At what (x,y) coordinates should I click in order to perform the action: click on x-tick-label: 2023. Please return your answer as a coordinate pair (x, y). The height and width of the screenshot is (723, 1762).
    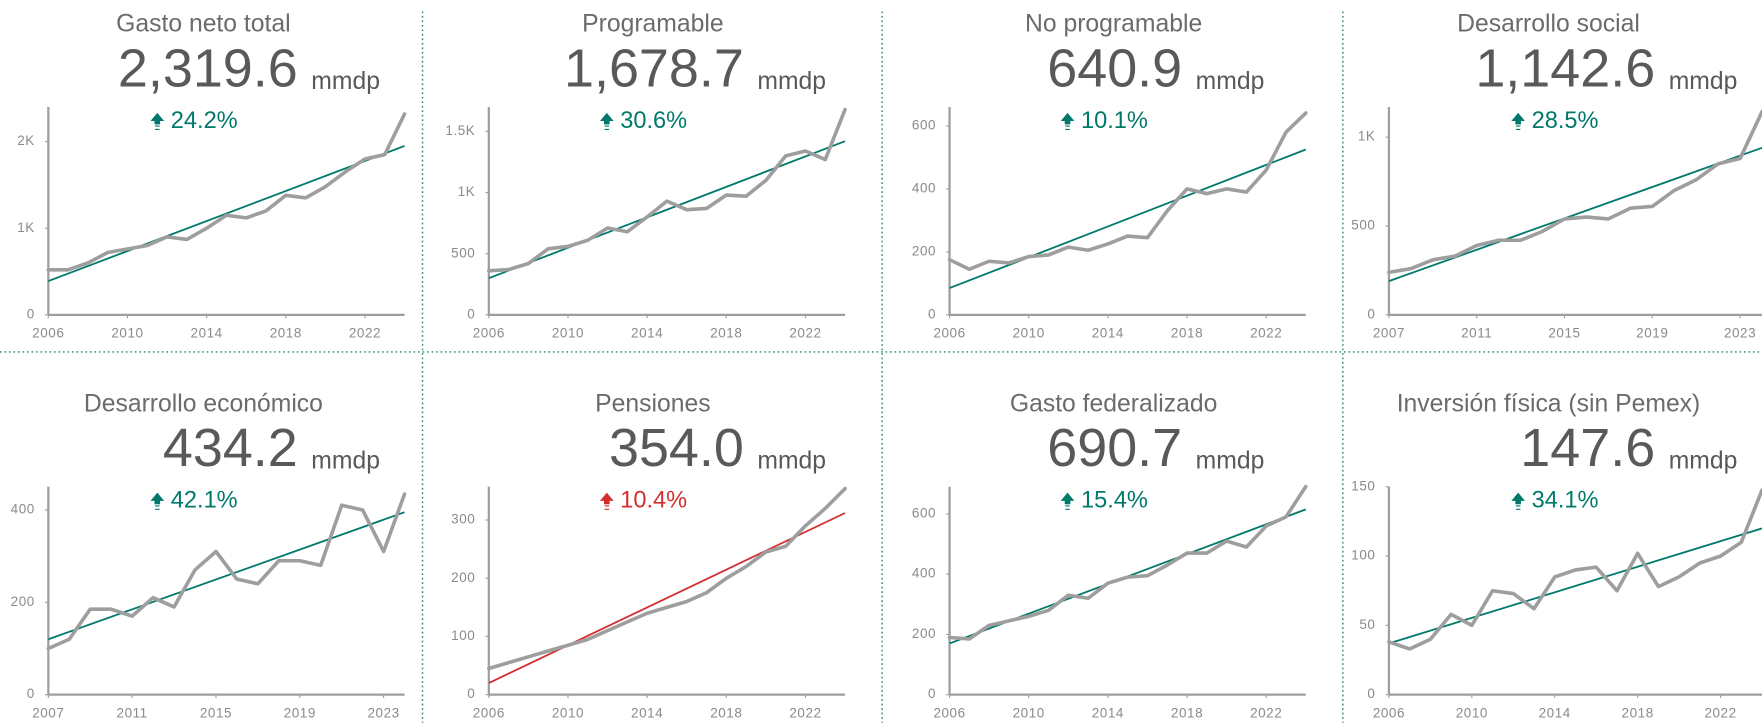
    Looking at the image, I should click on (1740, 333).